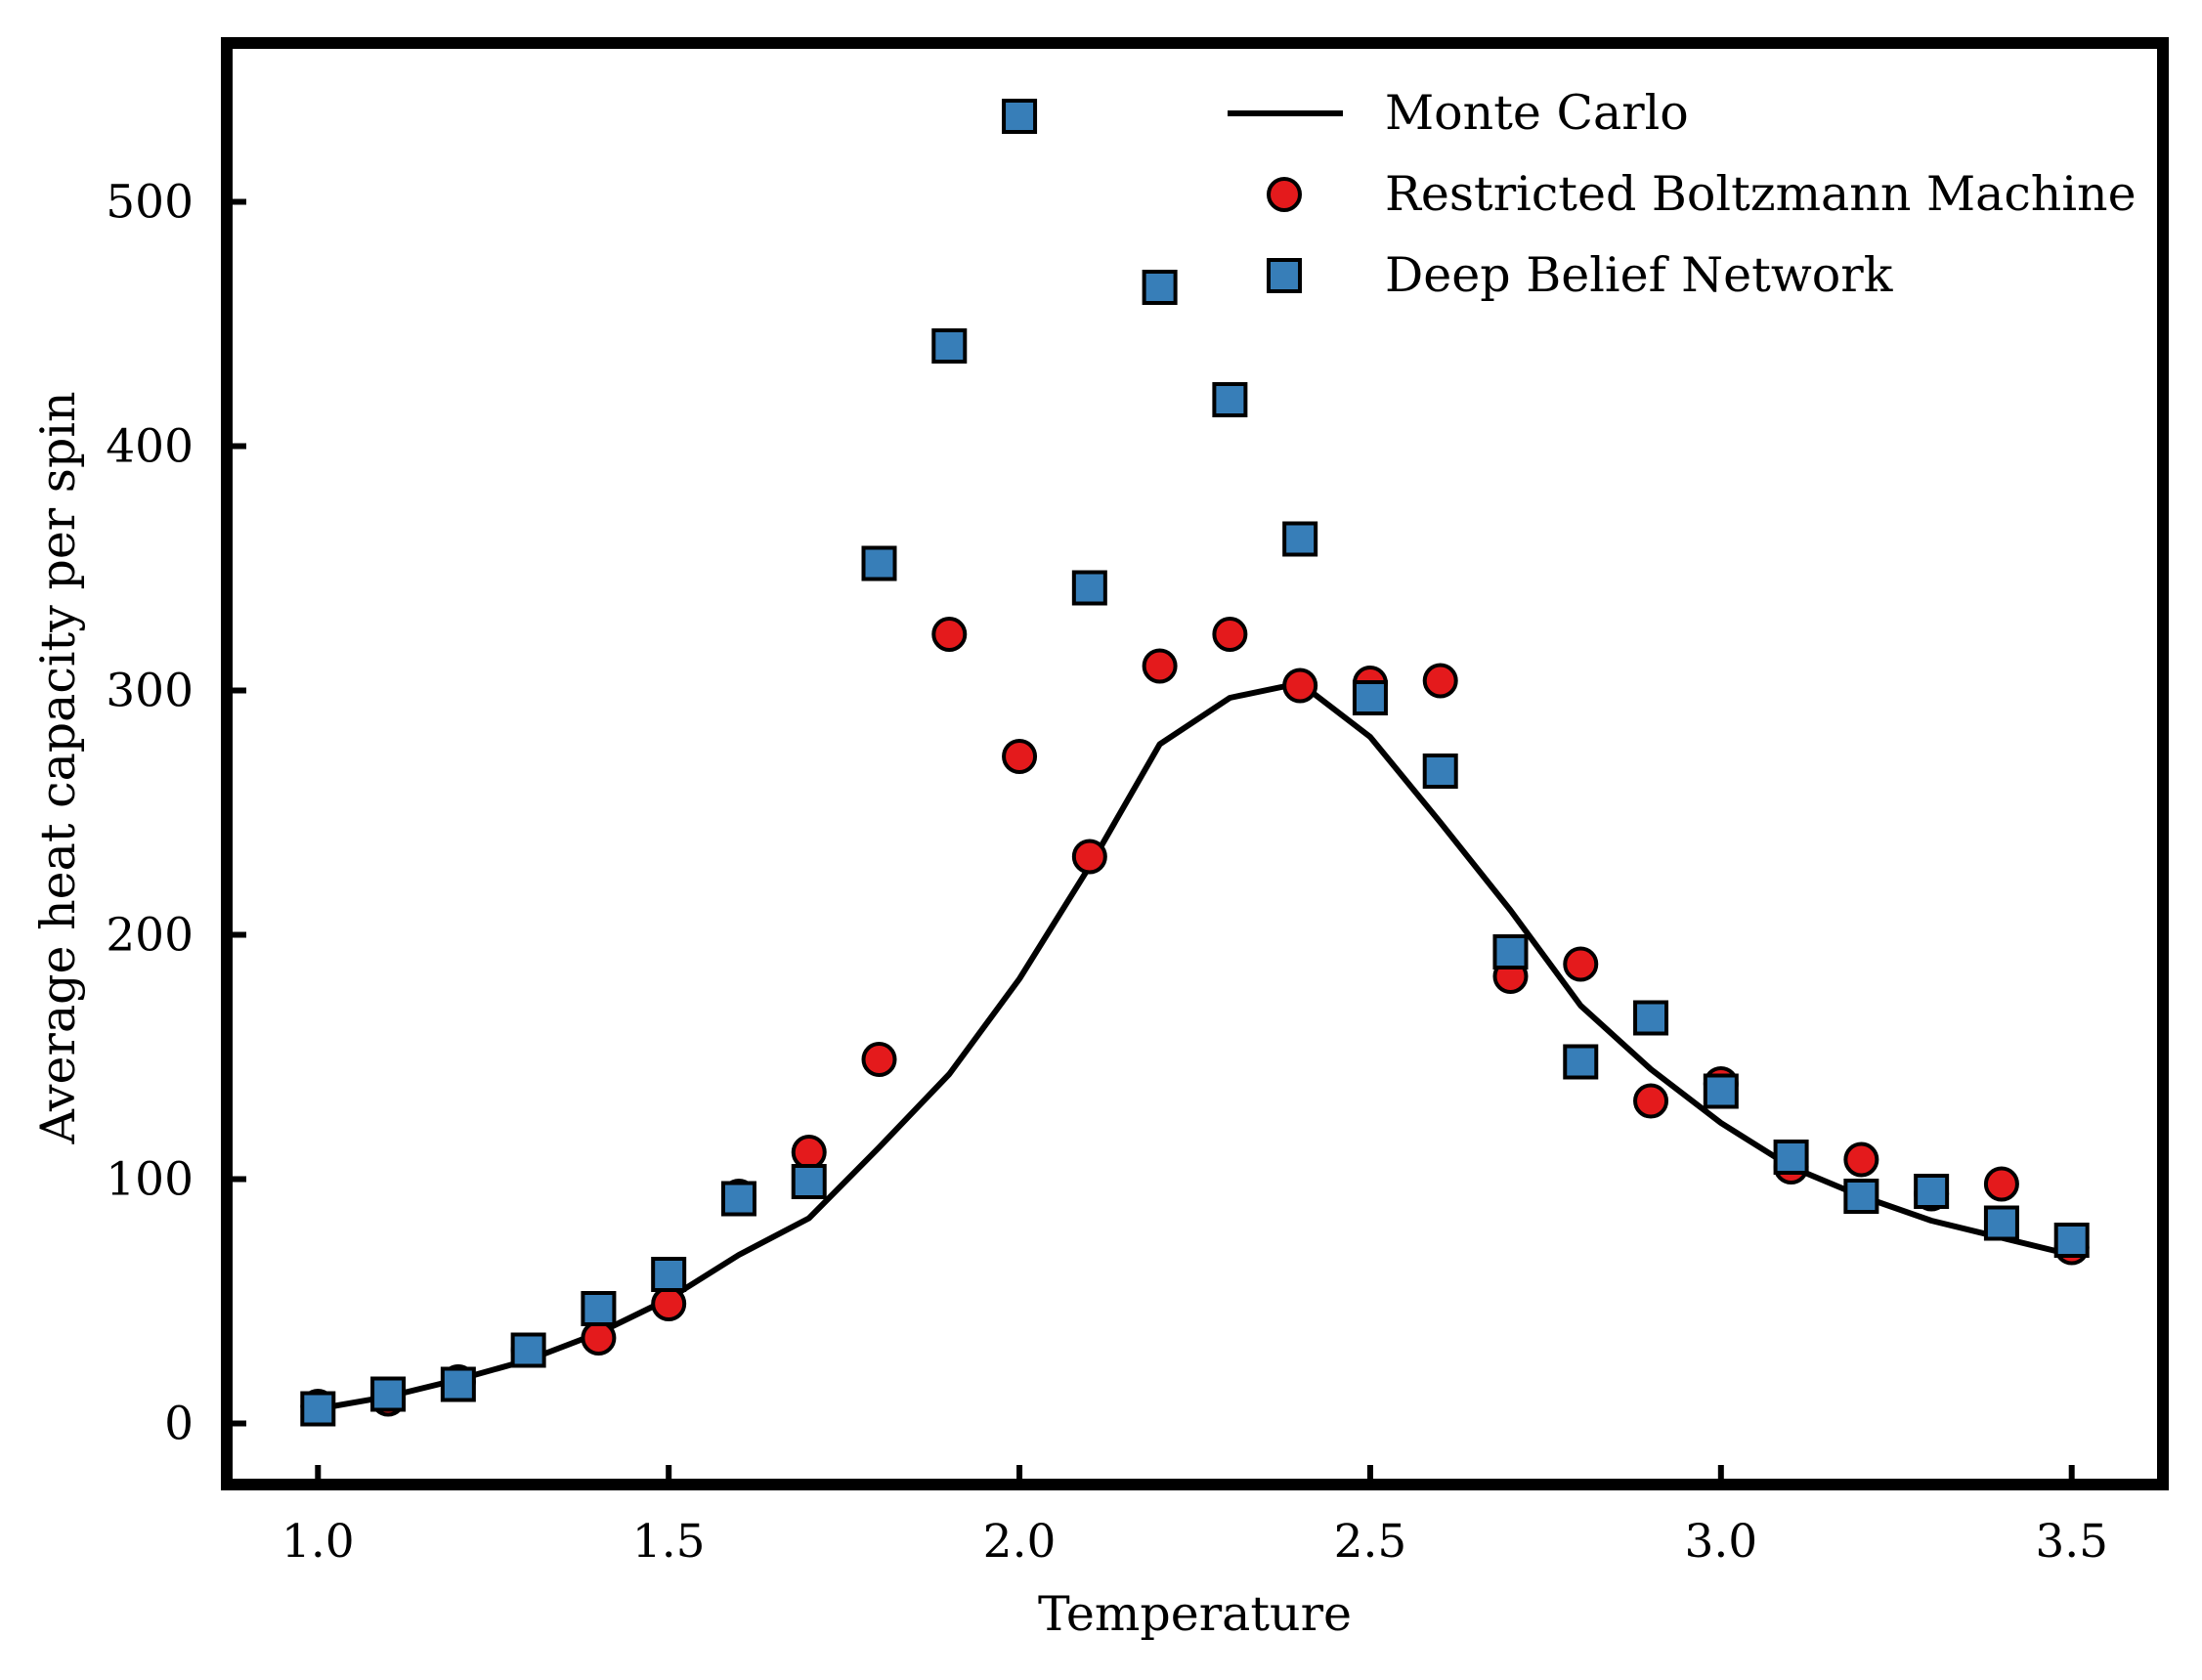  Describe the element at coordinates (179, 1424) in the screenshot. I see `y-tick-label: 0` at that location.